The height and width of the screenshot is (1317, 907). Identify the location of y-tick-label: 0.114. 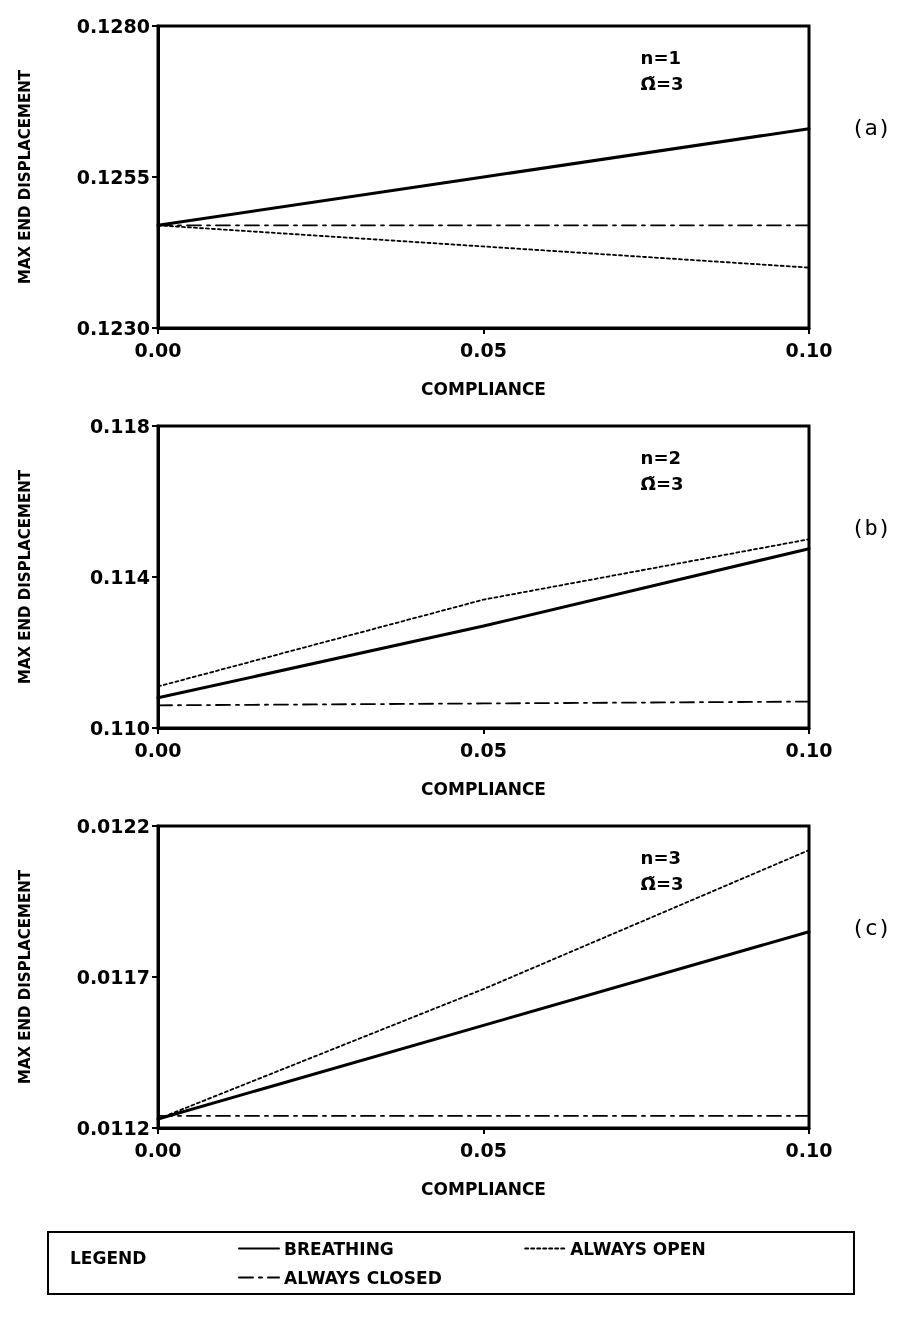
(119, 577).